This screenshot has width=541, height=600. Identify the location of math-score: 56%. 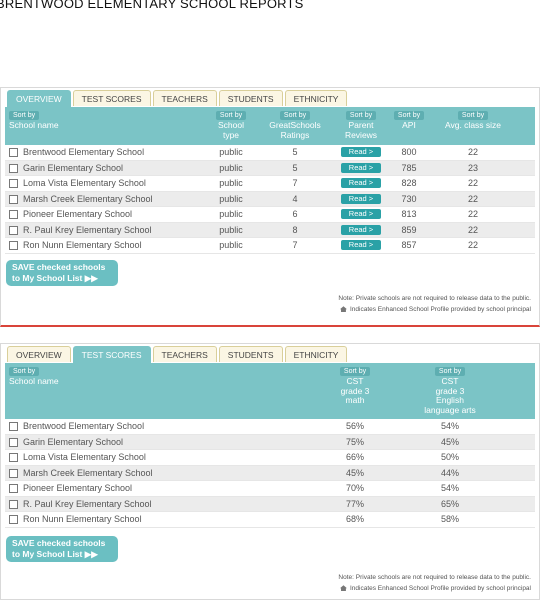
(354, 426).